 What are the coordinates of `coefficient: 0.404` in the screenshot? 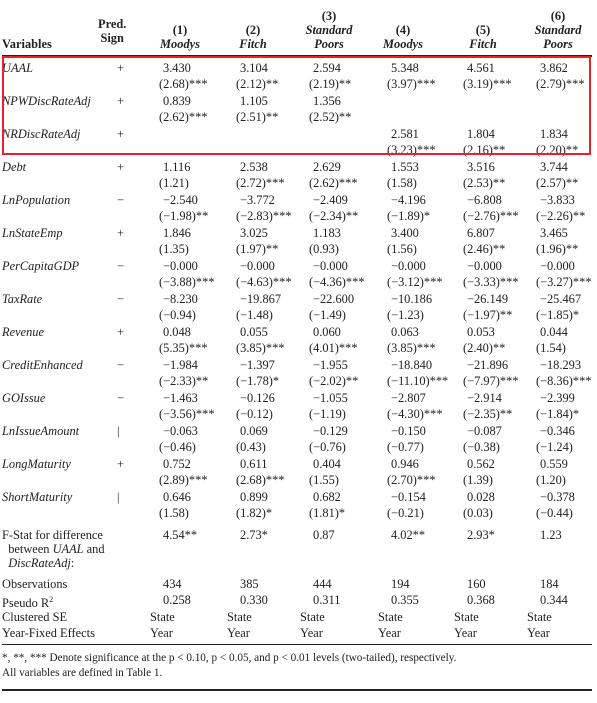 It's located at (327, 464).